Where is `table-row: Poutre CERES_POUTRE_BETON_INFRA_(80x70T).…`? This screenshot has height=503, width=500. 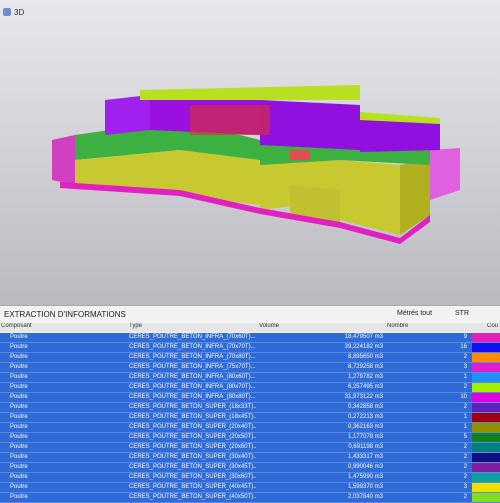
table-row: Poutre CERES_POUTRE_BETON_INFRA_(80x70T).… is located at coordinates (250, 388).